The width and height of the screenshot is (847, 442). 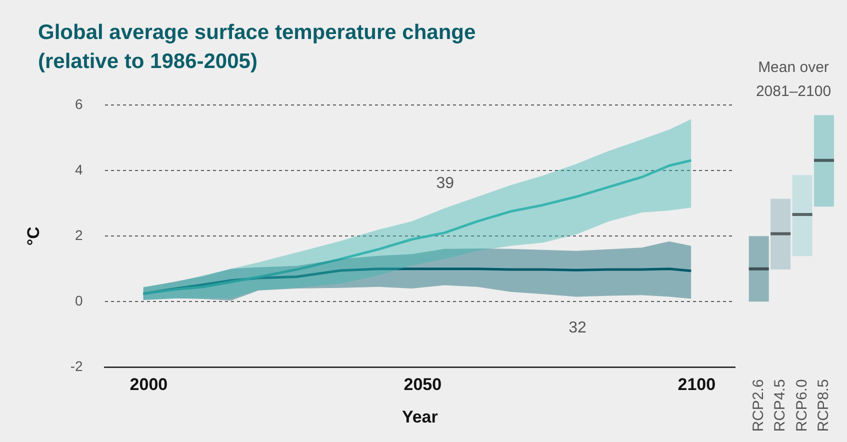 What do you see at coordinates (257, 47) in the screenshot?
I see `chart-title: Global average surface temperature change (relative to 1986-2005)` at bounding box center [257, 47].